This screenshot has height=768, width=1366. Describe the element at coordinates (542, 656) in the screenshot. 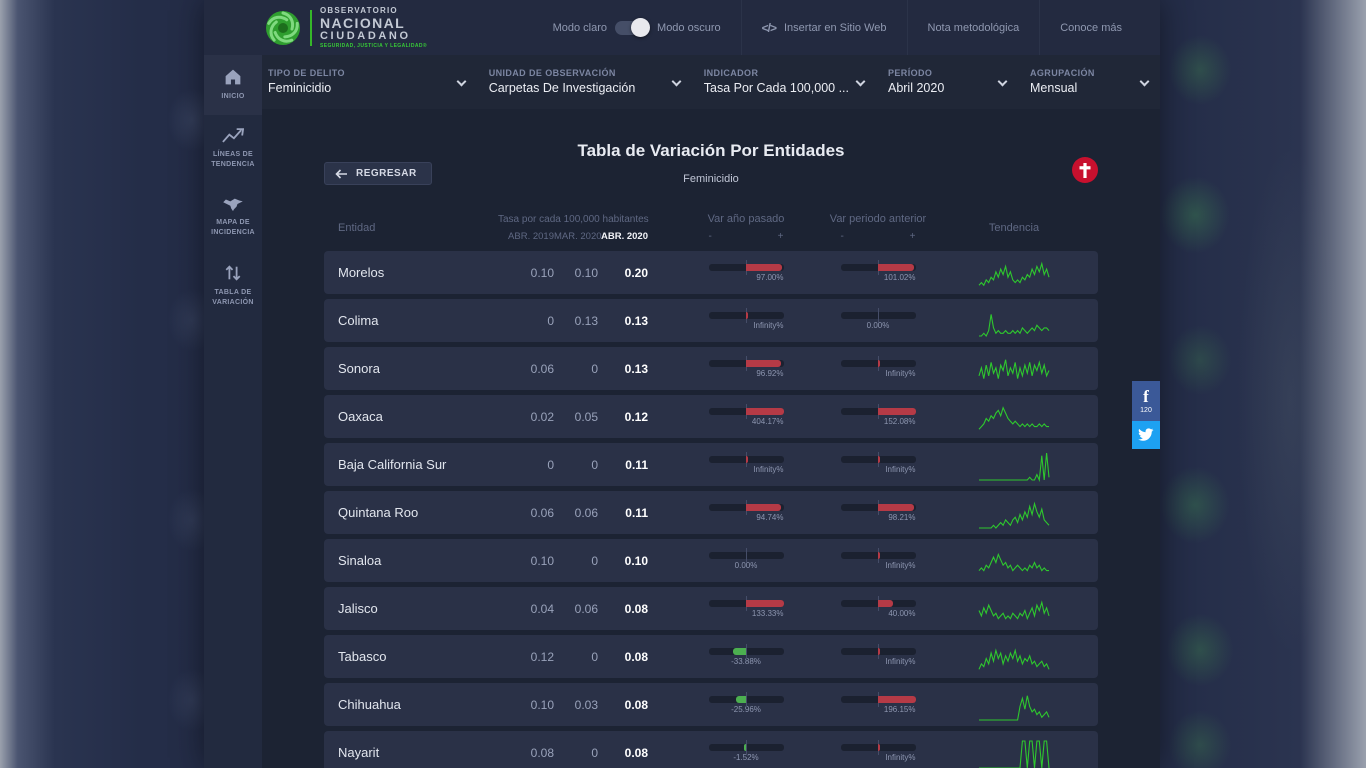

I see `rate-prev-year: 0.12` at that location.